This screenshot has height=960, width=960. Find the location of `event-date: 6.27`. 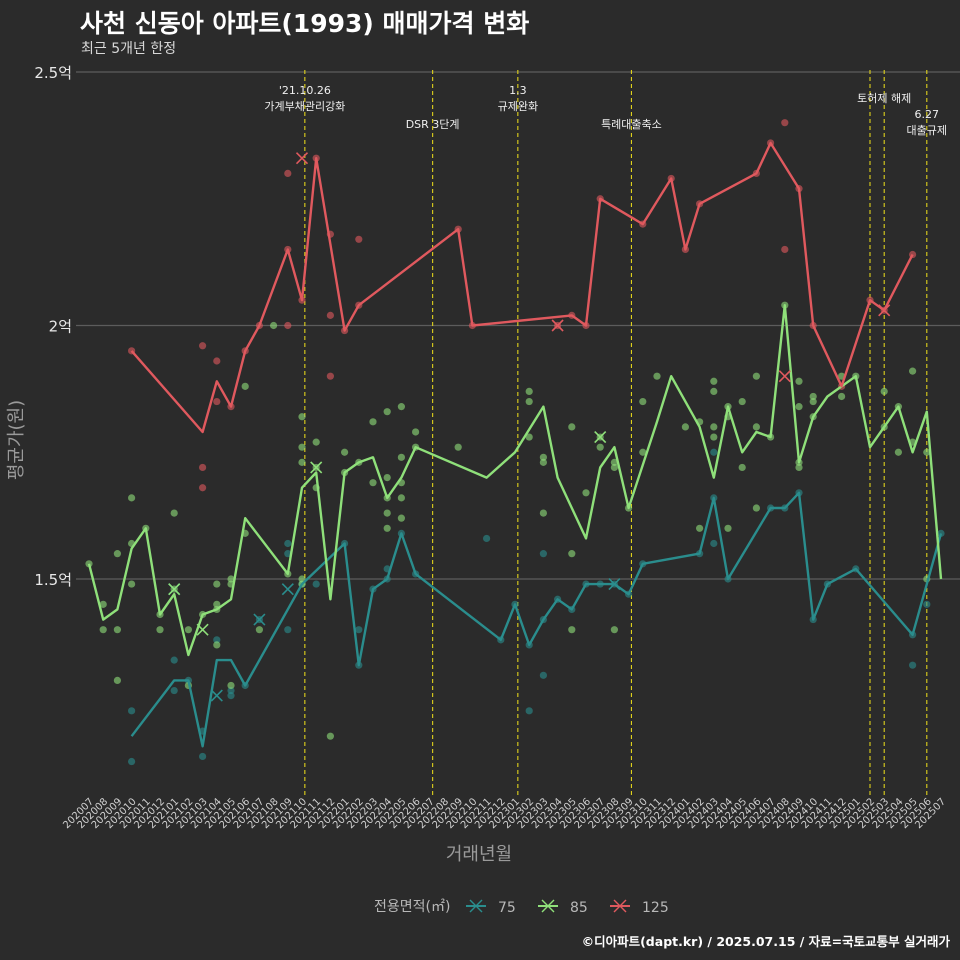

event-date: 6.27 is located at coordinates (927, 114).